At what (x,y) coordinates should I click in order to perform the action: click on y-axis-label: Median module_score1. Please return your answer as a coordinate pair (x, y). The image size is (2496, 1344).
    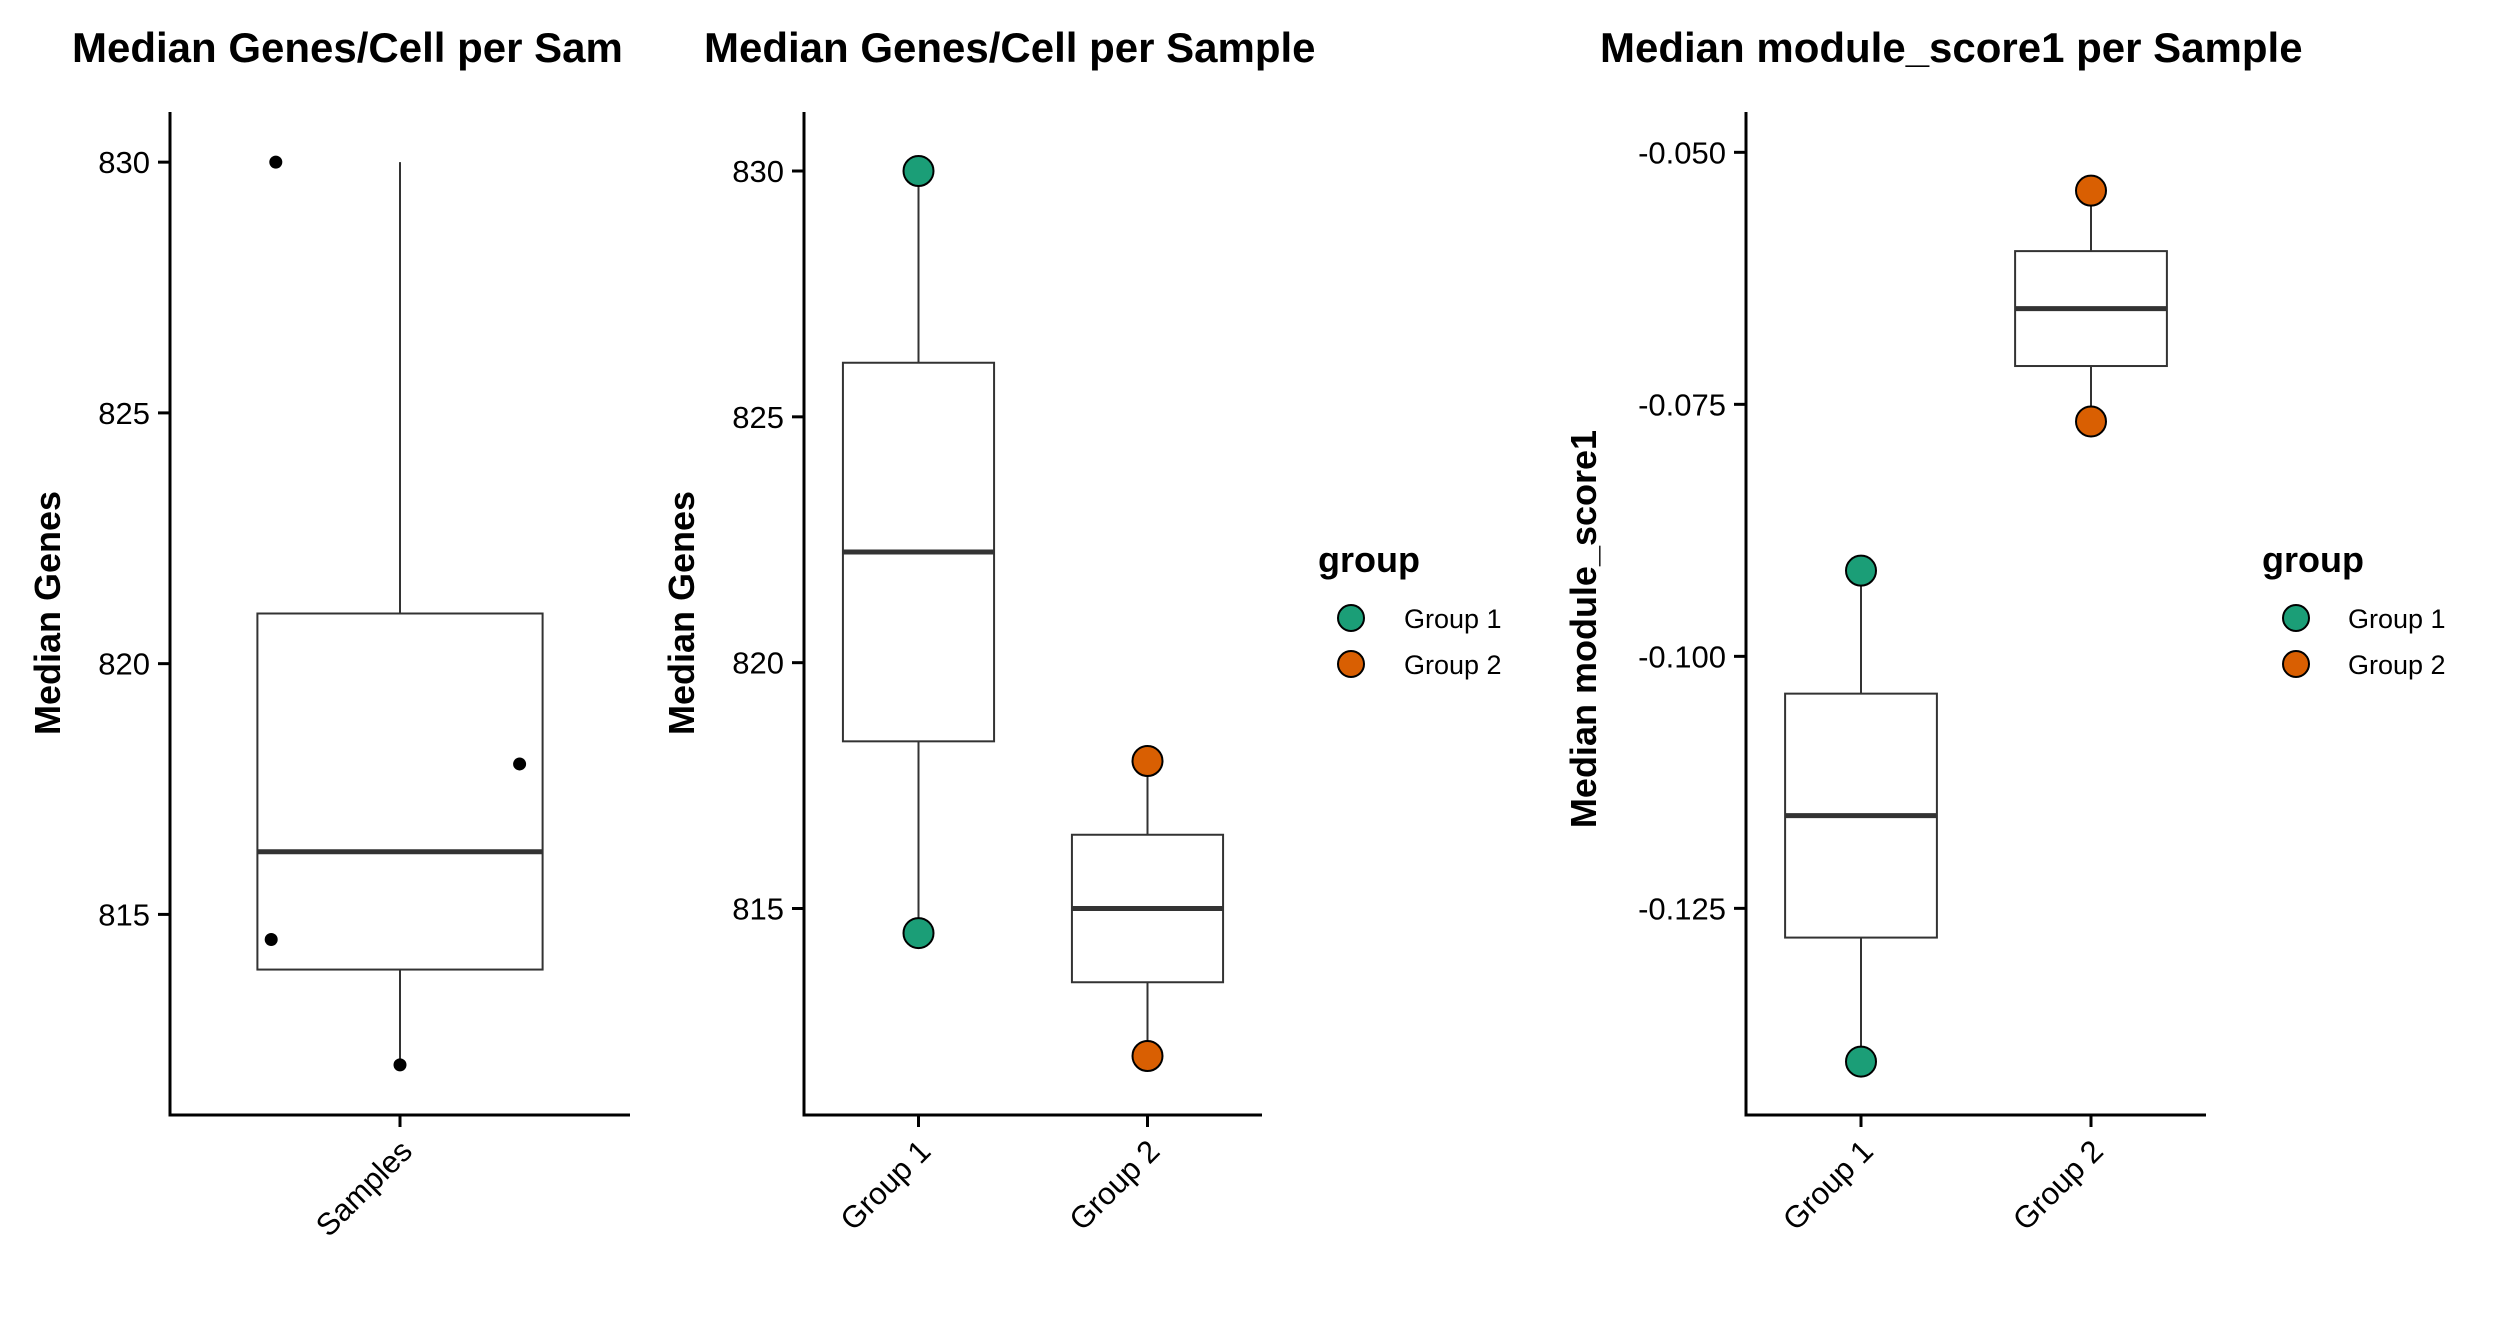
    Looking at the image, I should click on (1583, 629).